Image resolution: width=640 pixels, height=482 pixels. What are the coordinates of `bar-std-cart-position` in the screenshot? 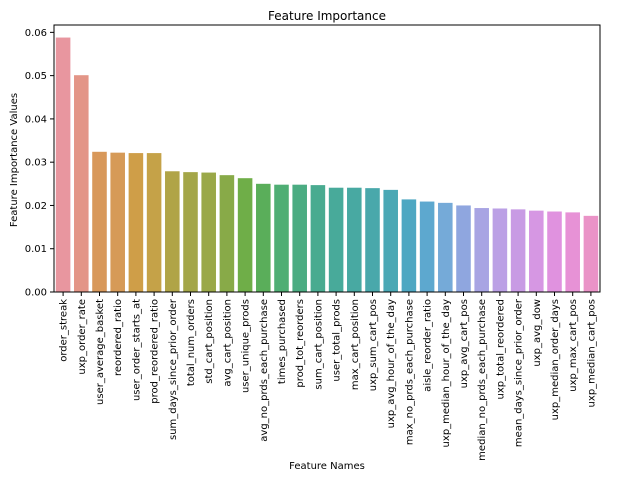 It's located at (208, 232).